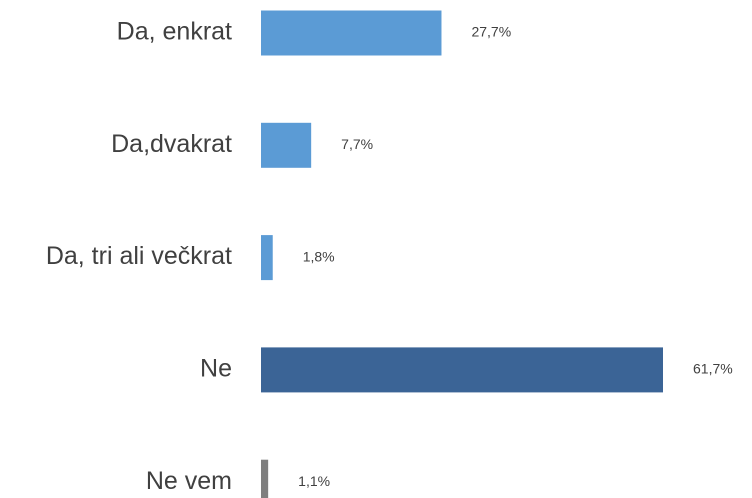 The width and height of the screenshot is (752, 498). Describe the element at coordinates (491, 32) in the screenshot. I see `value-label: 27,7%` at that location.